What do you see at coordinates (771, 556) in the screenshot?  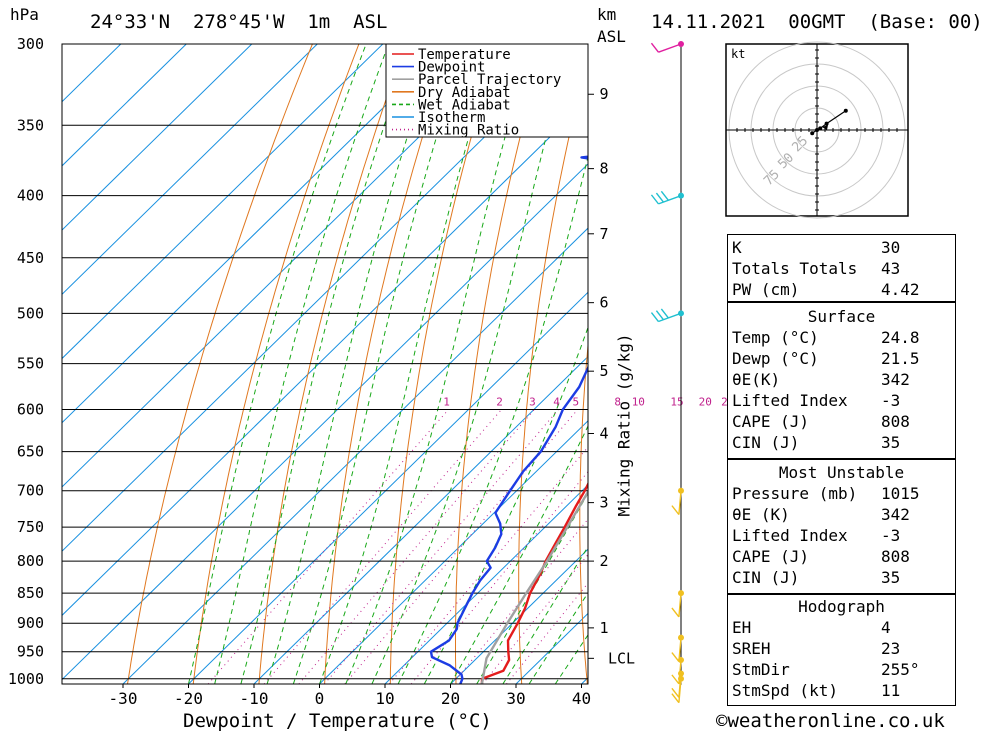 I see `mu-label: CAPE (J)` at bounding box center [771, 556].